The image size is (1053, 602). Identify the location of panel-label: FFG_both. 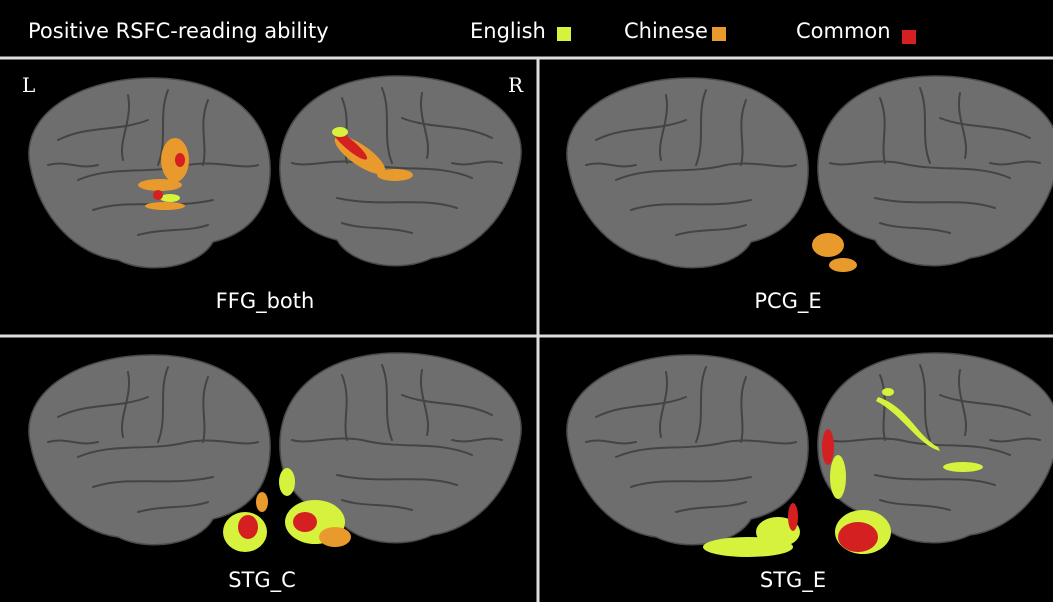
(265, 301).